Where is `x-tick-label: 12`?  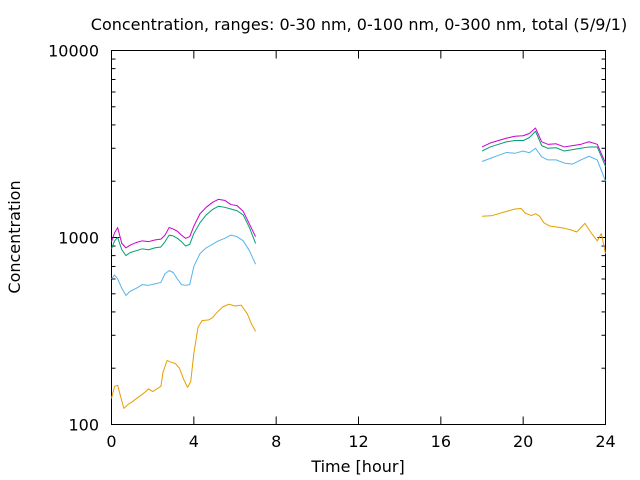
x-tick-label: 12 is located at coordinates (358, 441).